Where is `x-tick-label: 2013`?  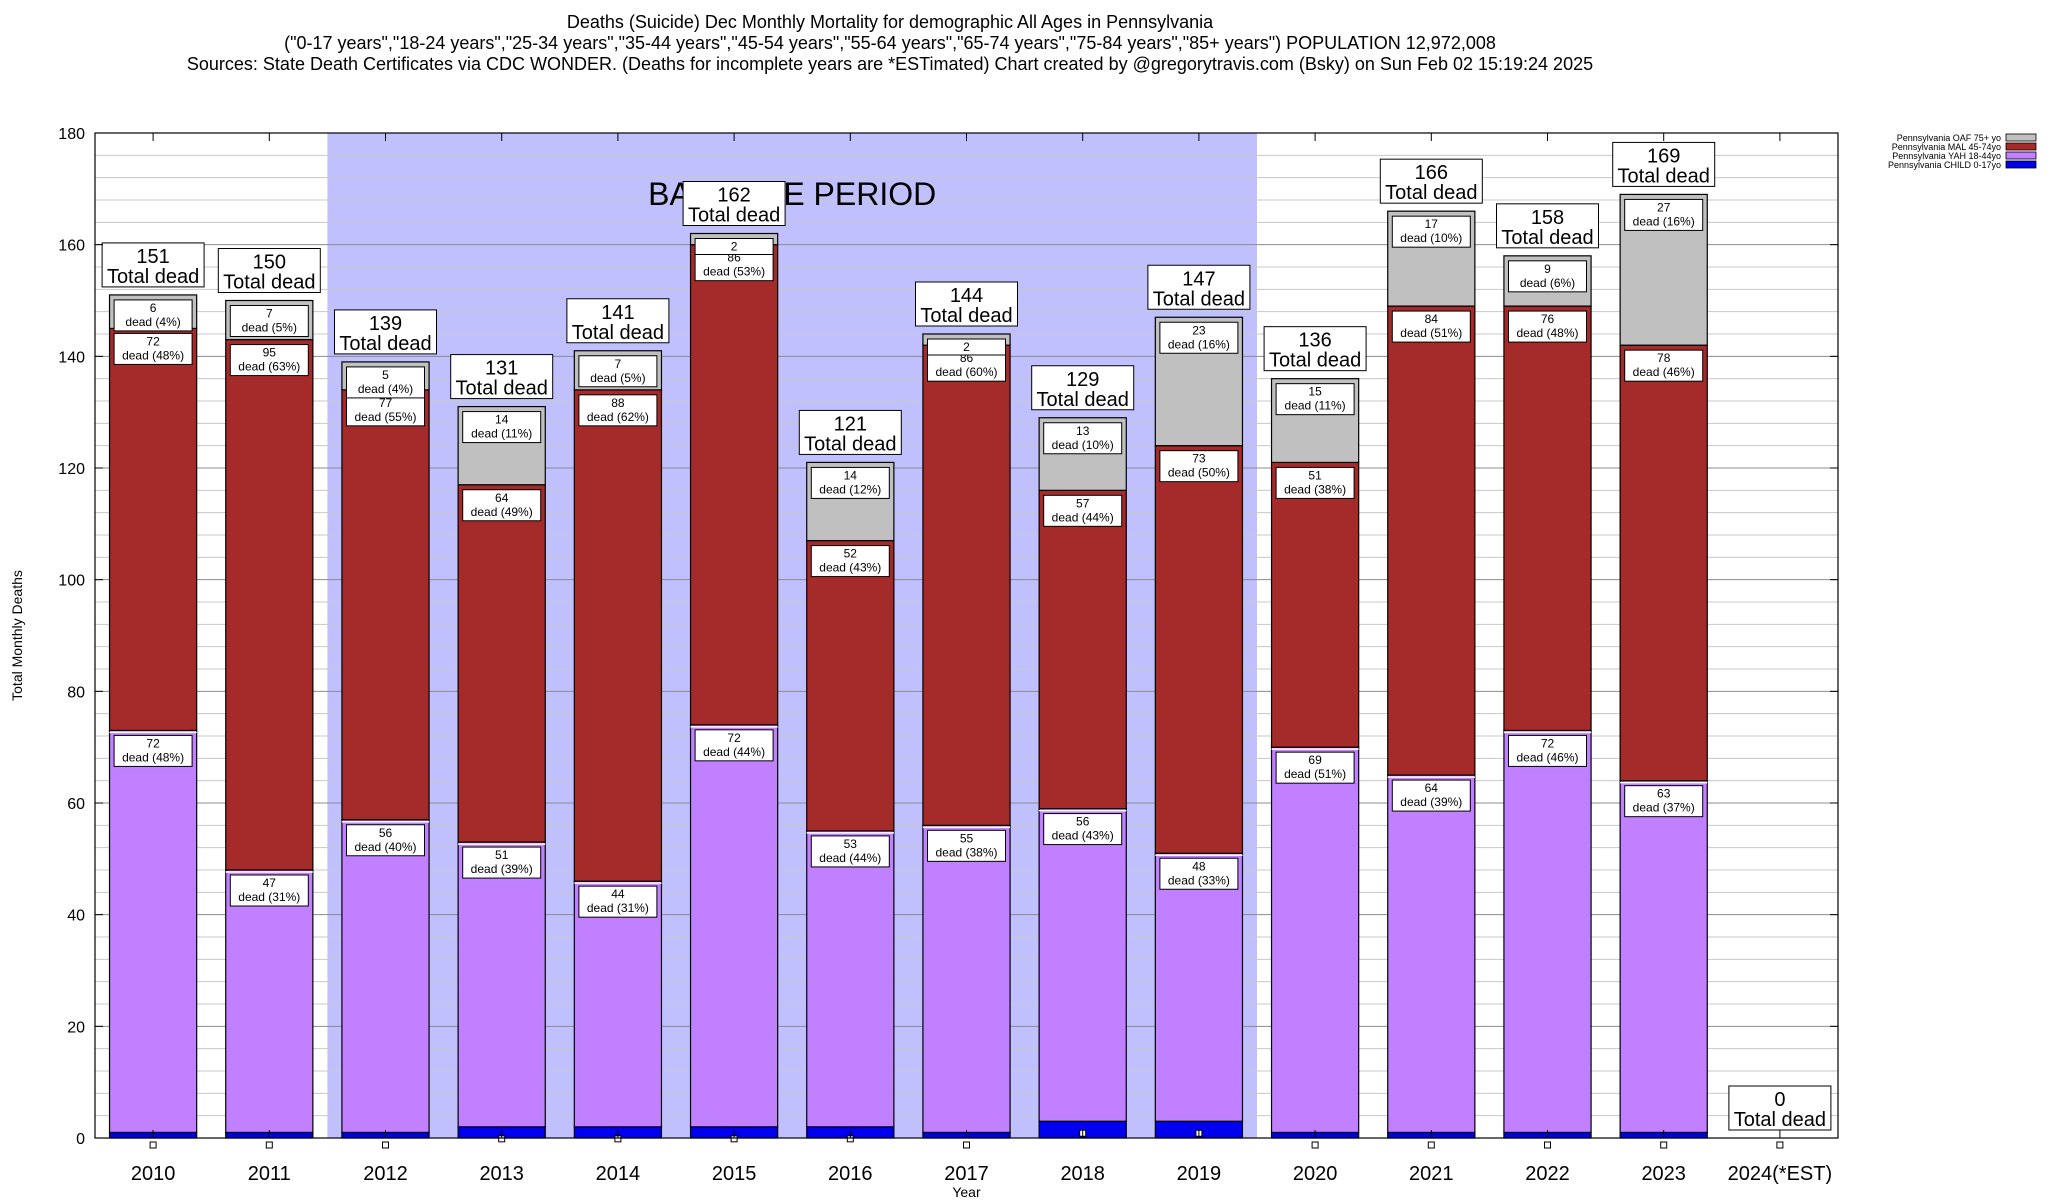 x-tick-label: 2013 is located at coordinates (501, 1174).